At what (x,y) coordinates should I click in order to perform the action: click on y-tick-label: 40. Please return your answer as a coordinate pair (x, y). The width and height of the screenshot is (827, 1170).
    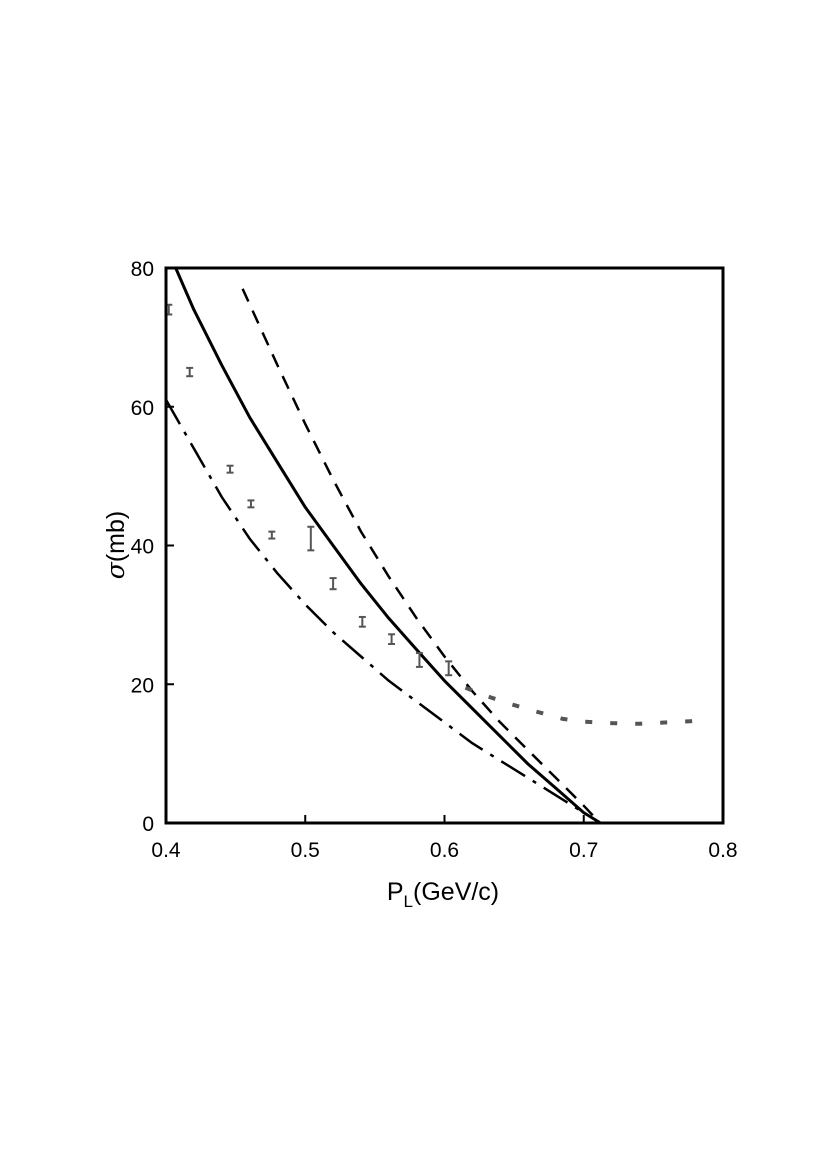
    Looking at the image, I should click on (142, 547).